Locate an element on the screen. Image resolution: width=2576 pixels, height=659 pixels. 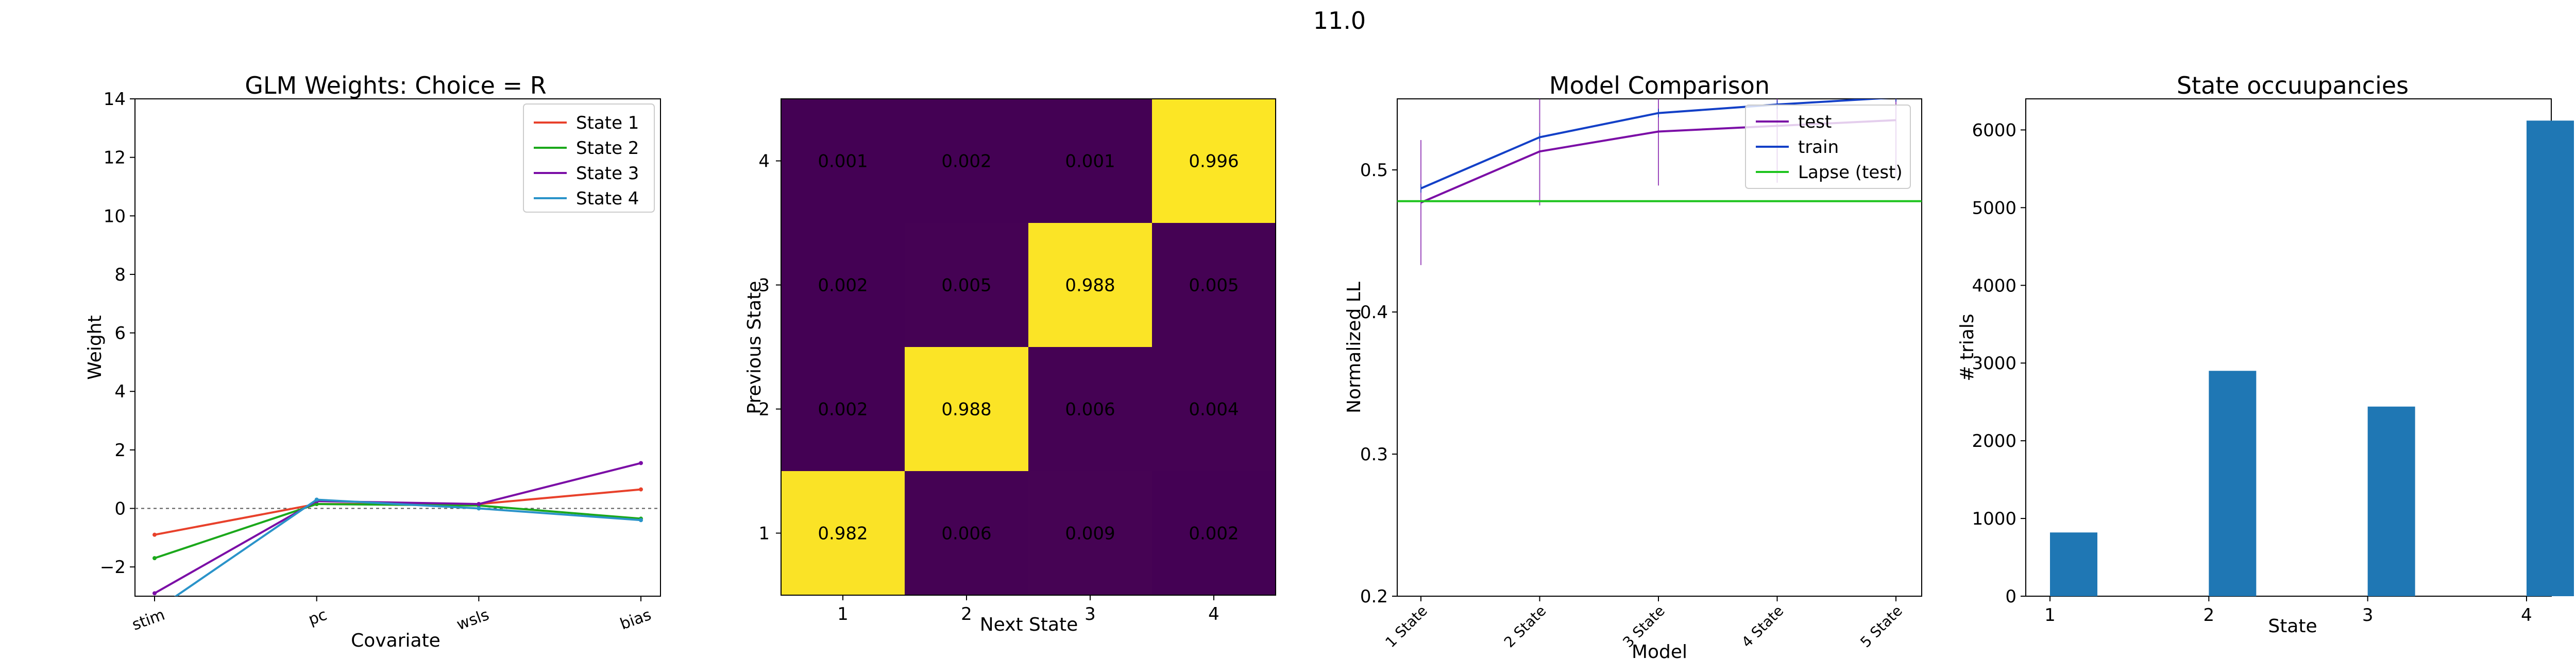
heatmap-cell-label: 0.006 is located at coordinates (966, 534).